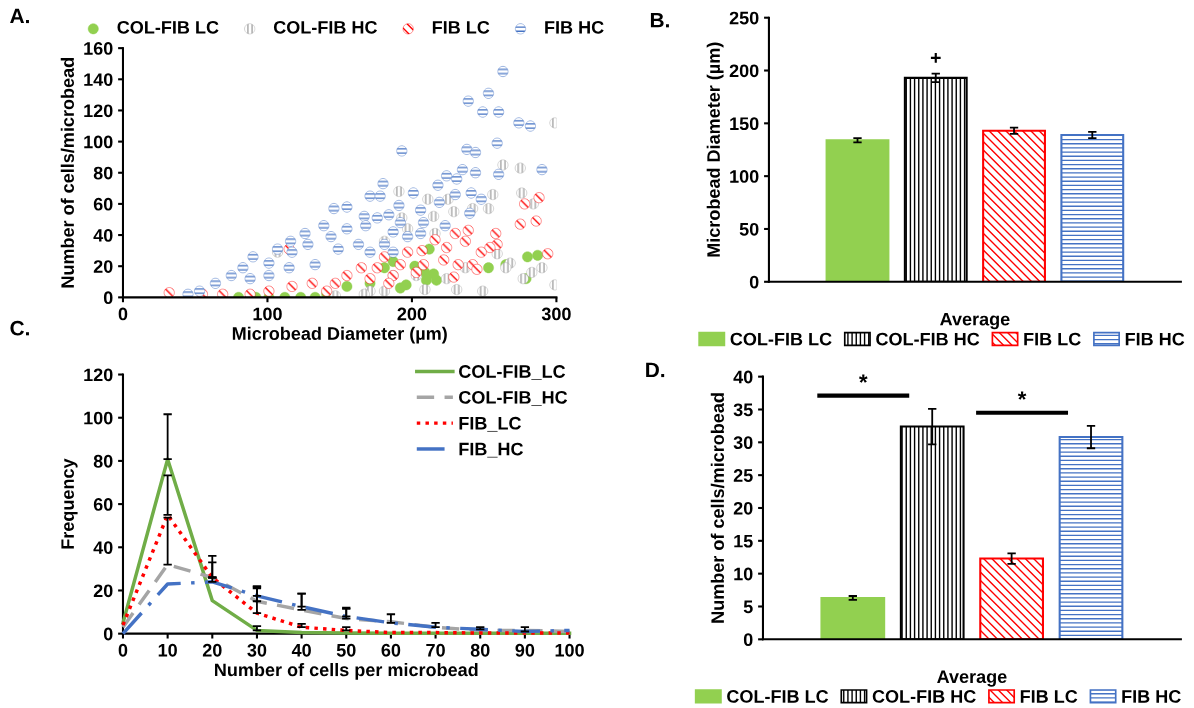 The width and height of the screenshot is (1194, 708). Describe the element at coordinates (744, 71) in the screenshot. I see `y-tick-label: 200` at that location.